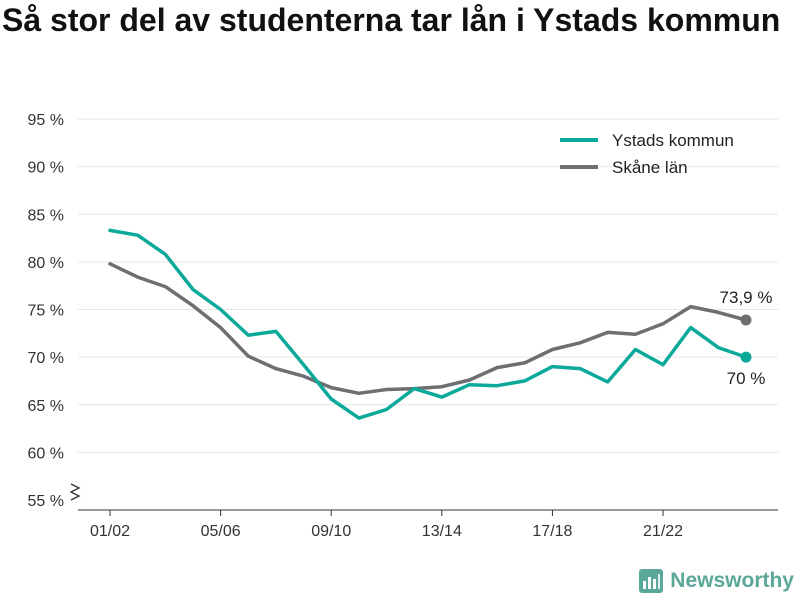  Describe the element at coordinates (46, 263) in the screenshot. I see `y-tick-label: 80 %` at that location.